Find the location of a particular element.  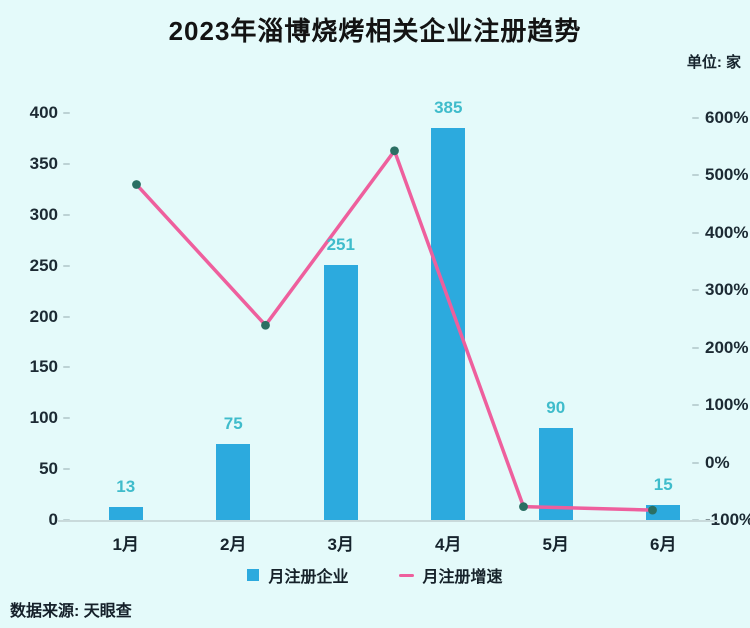

y-axis-left-tick-label: 300 is located at coordinates (43, 214).